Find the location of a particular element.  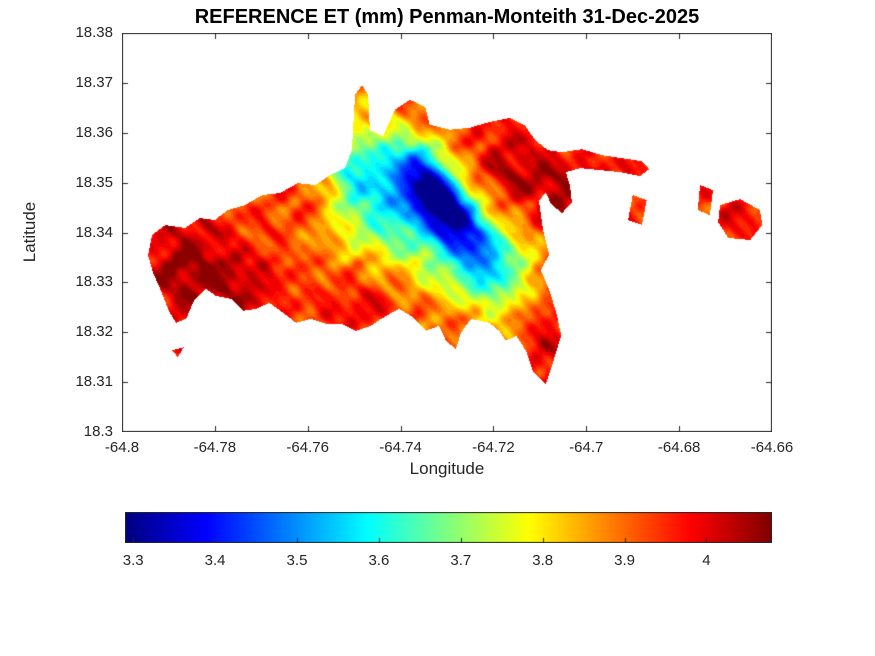

y-tick-label: 18.37 is located at coordinates (94, 82).